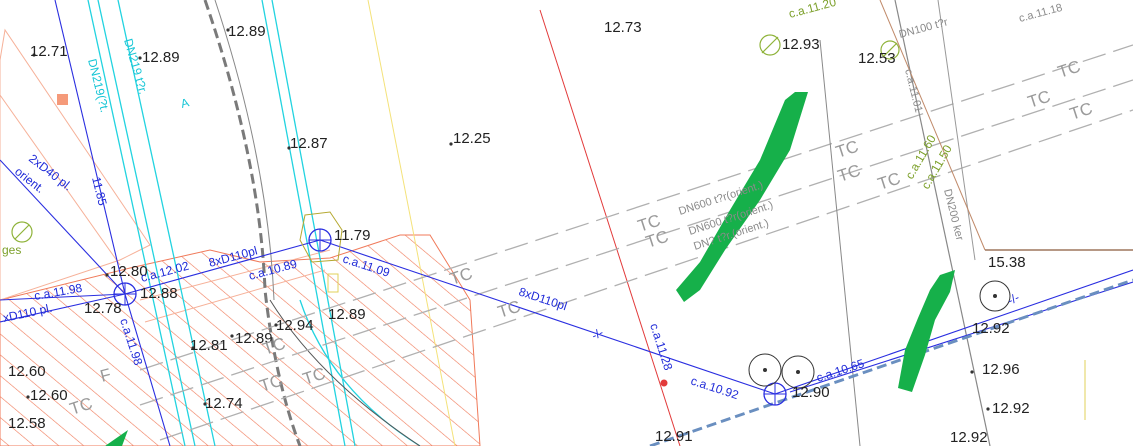 This screenshot has height=446, width=1133. Describe the element at coordinates (913, 91) in the screenshot. I see `utility-label: c.a.11.01` at that location.